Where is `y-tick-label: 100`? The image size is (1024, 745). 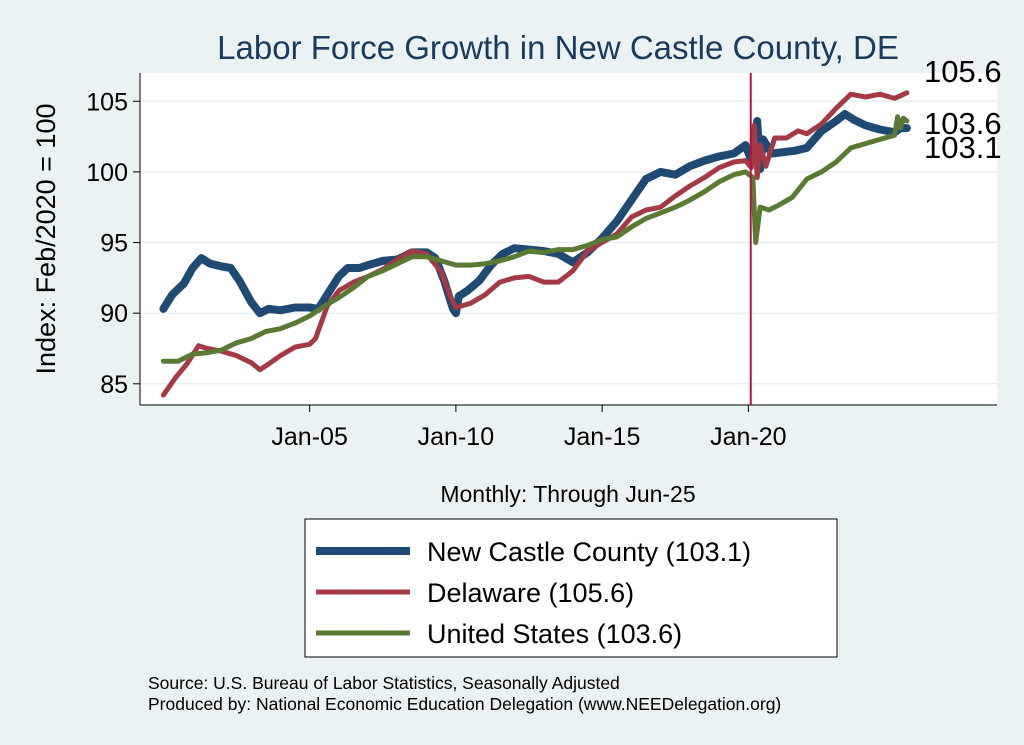 y-tick-label: 100 is located at coordinates (107, 173).